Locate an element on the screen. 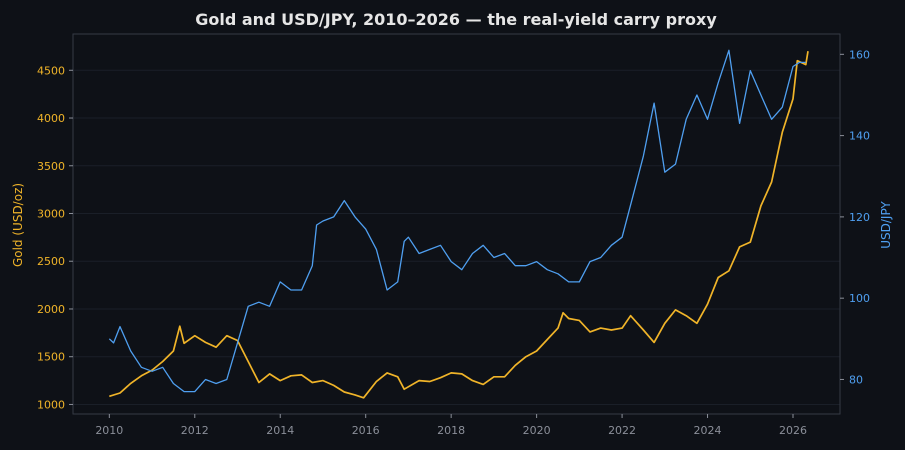  x-tick-label: 2010 is located at coordinates (109, 430).